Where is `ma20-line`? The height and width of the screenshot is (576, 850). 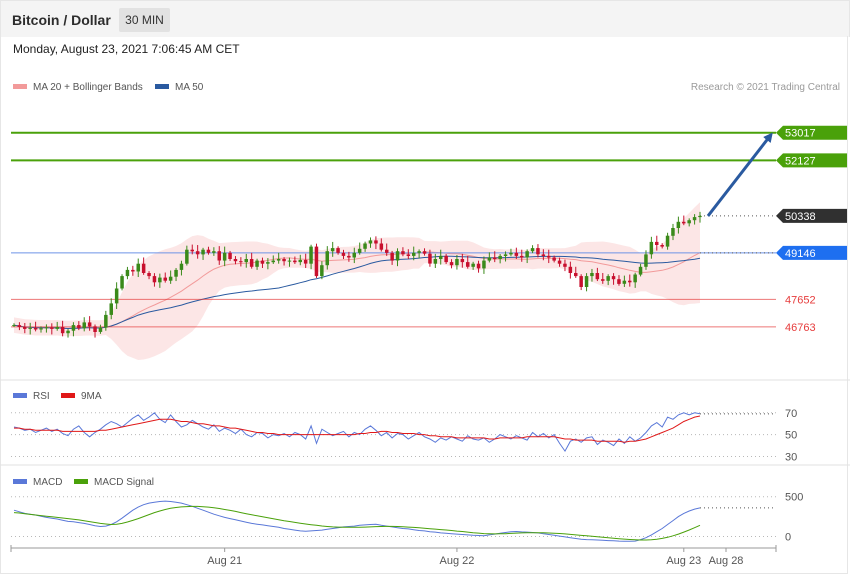 ma20-line is located at coordinates (357, 290).